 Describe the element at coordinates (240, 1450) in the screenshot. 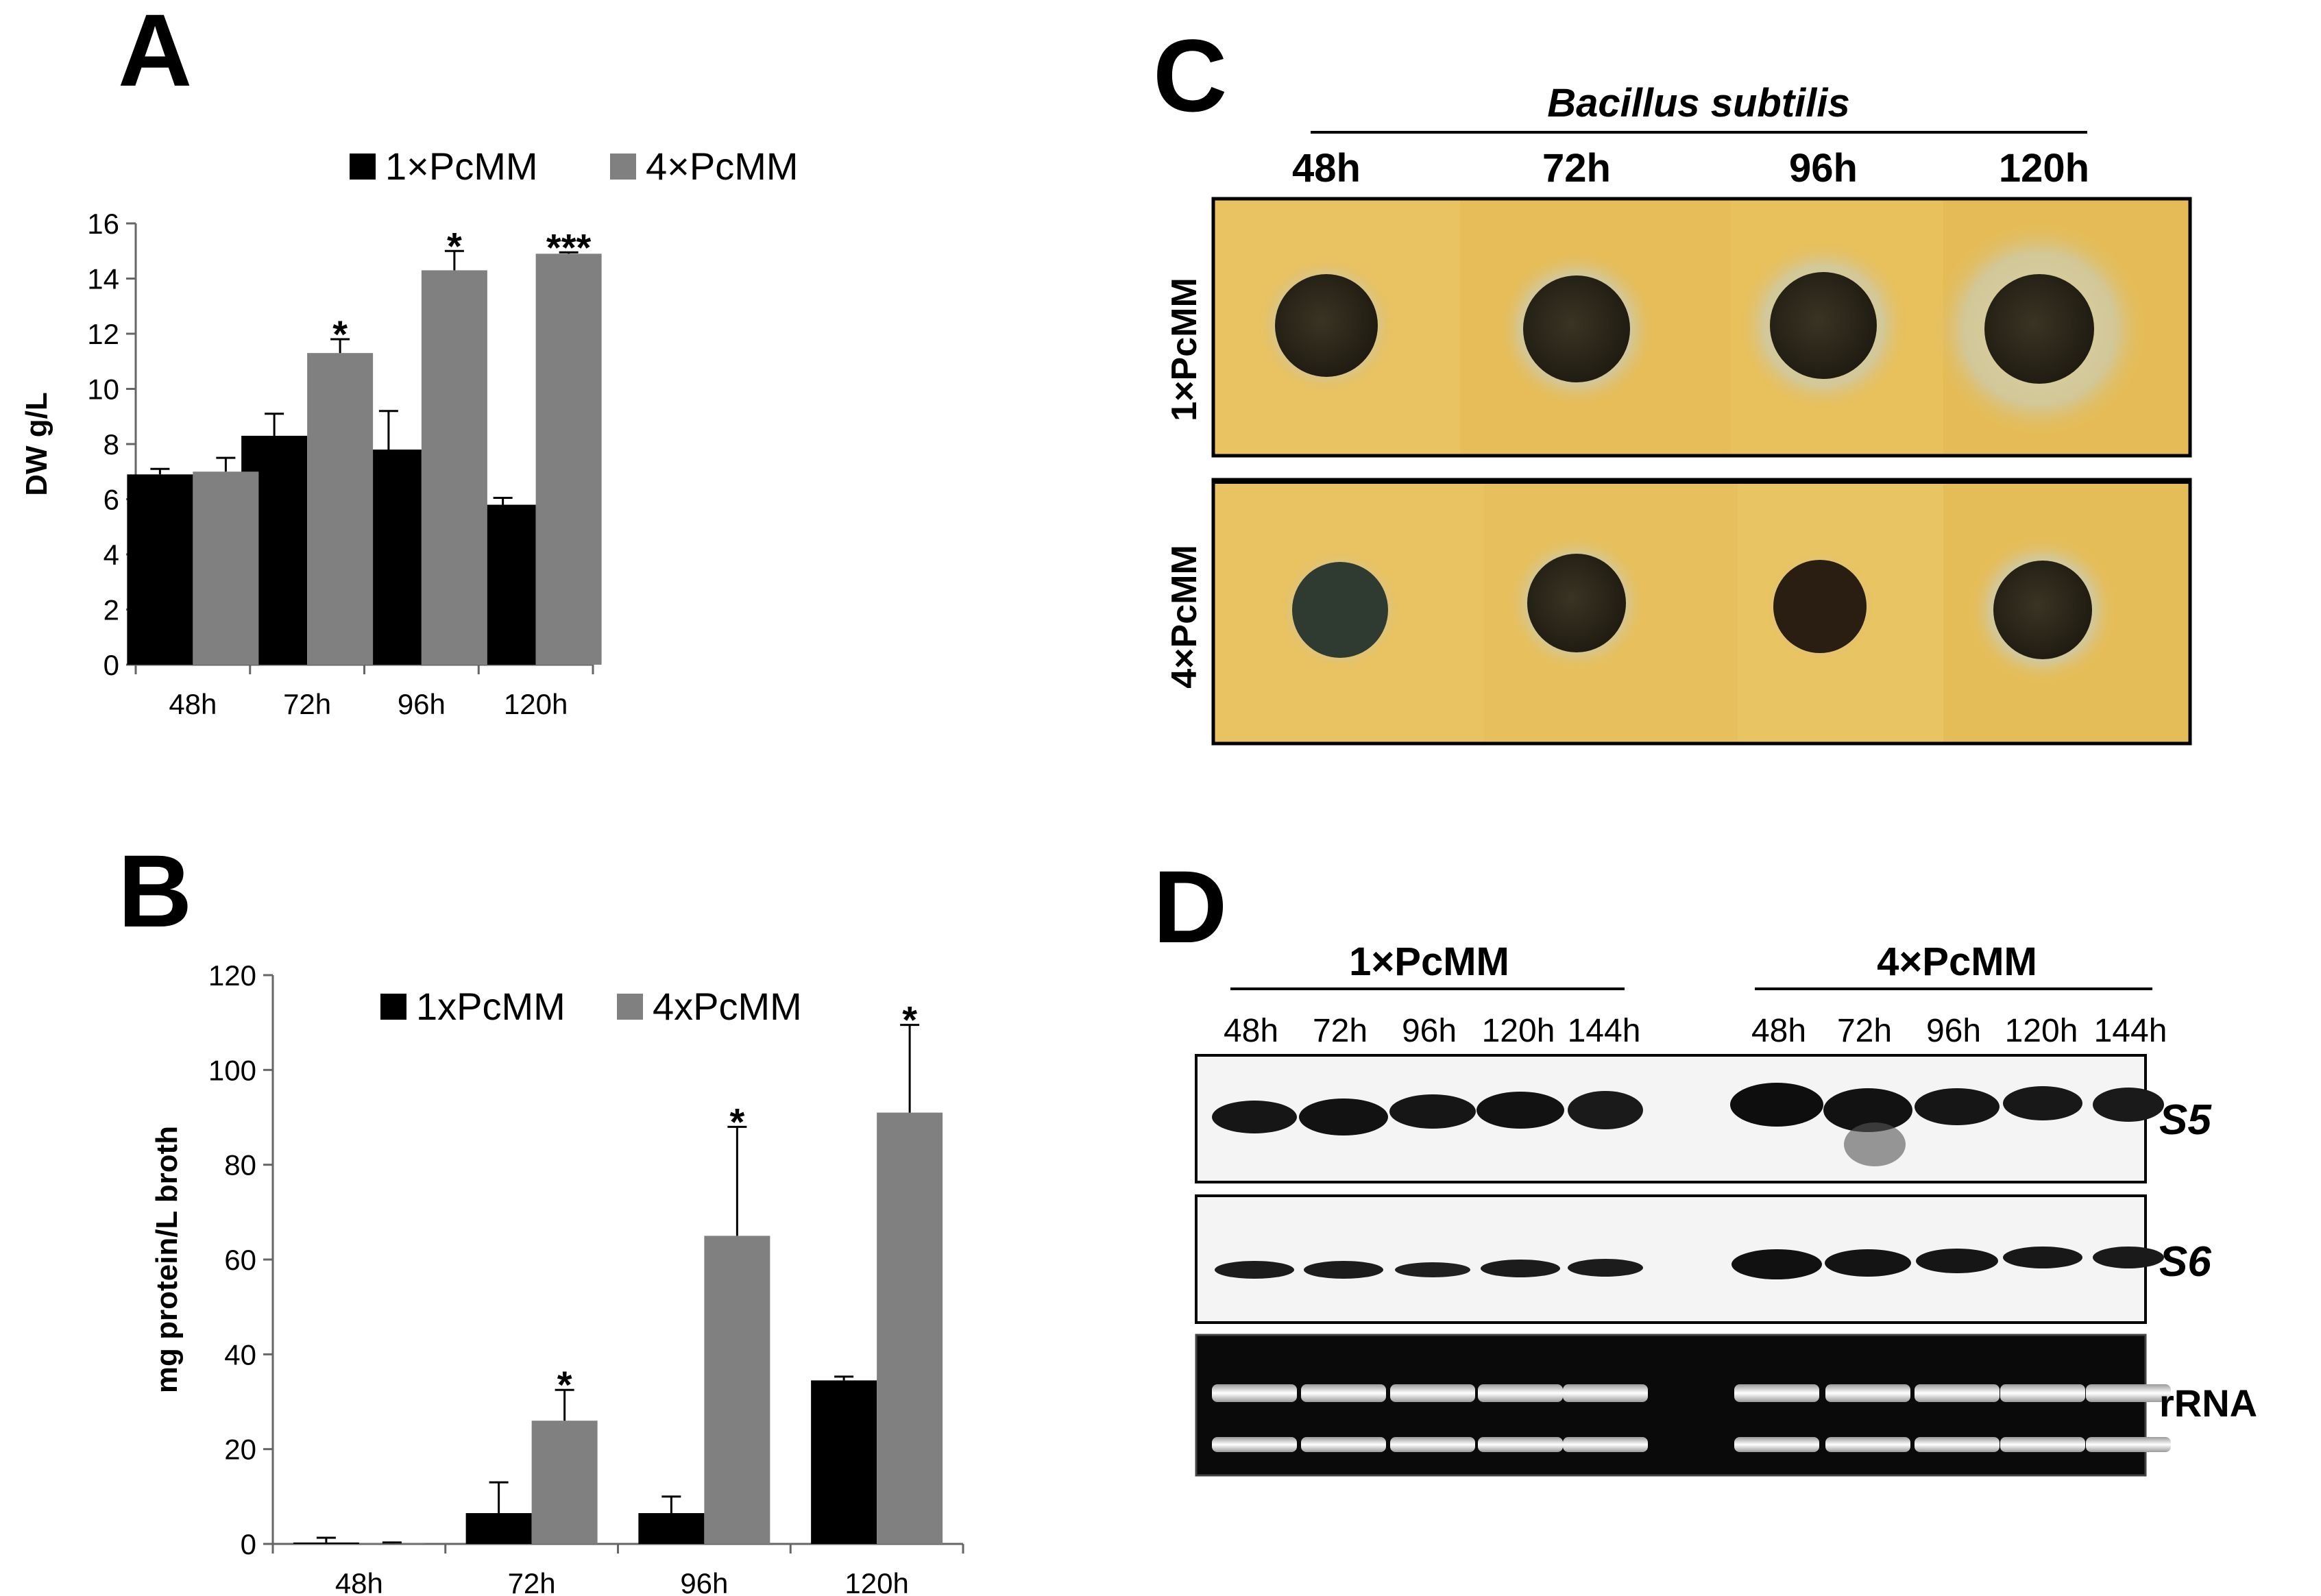

I see `y-tick-label: 20` at that location.